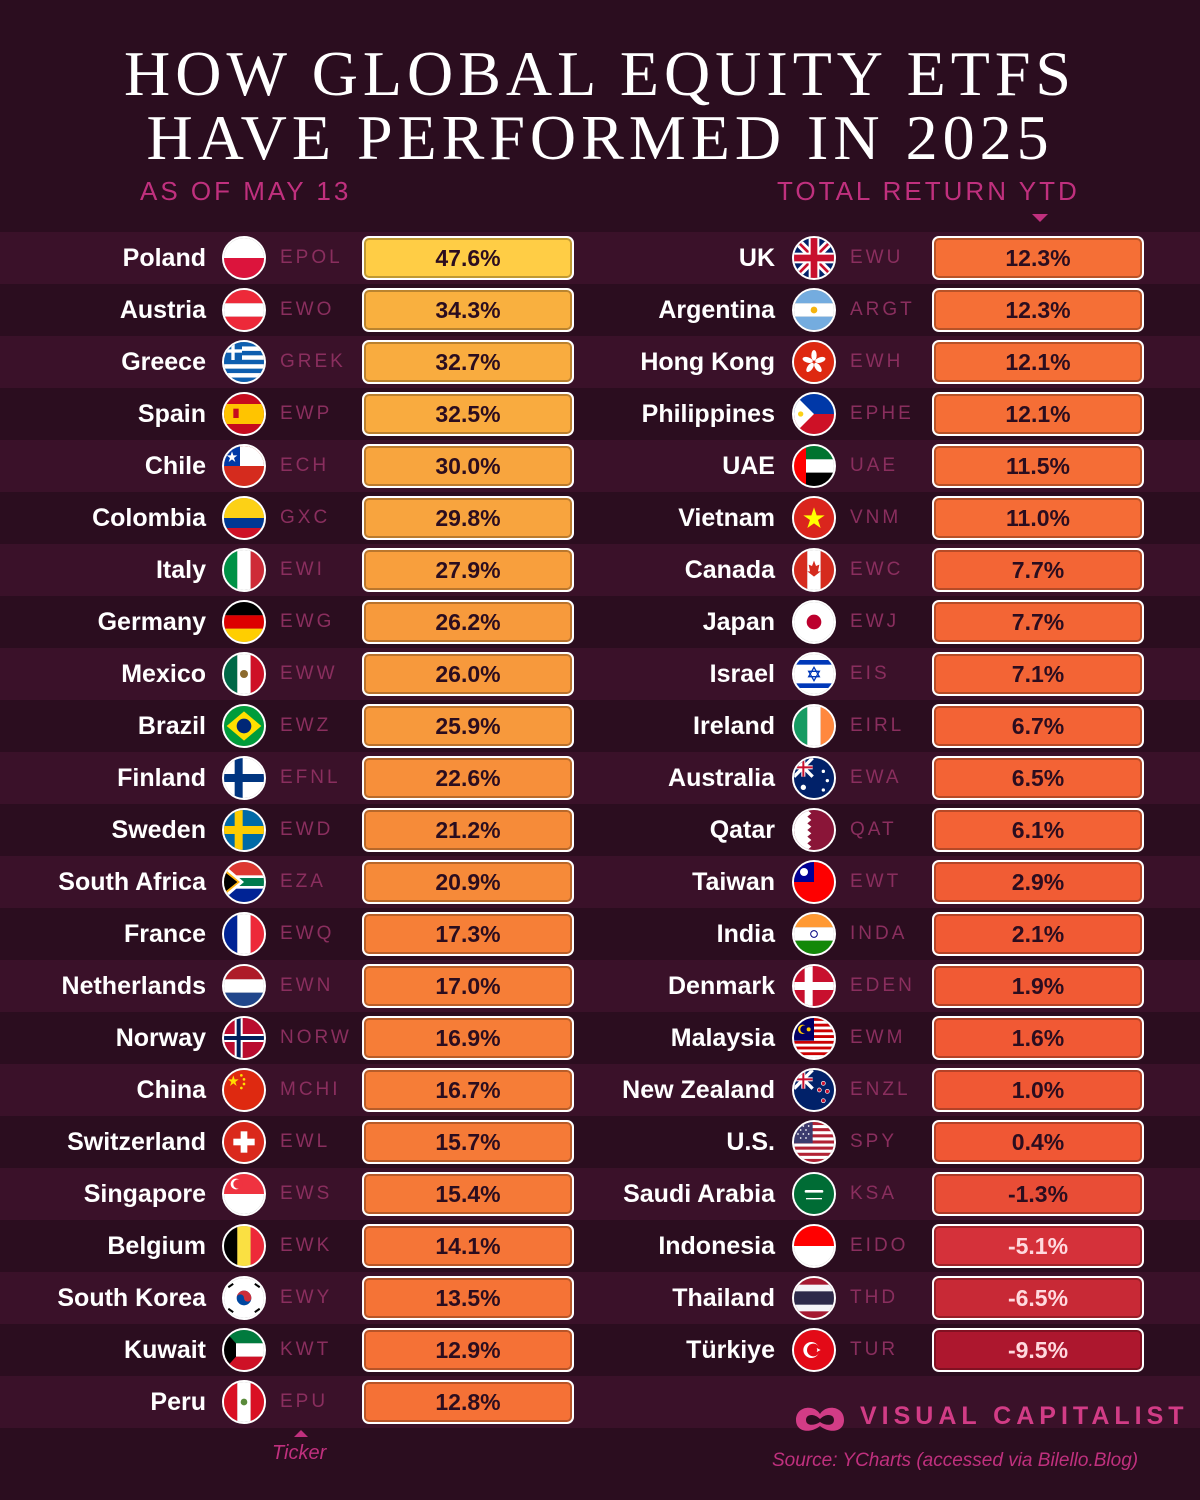 The height and width of the screenshot is (1500, 1200). Describe the element at coordinates (600, 258) in the screenshot. I see `etf-row: UK EWU 12.3%` at that location.